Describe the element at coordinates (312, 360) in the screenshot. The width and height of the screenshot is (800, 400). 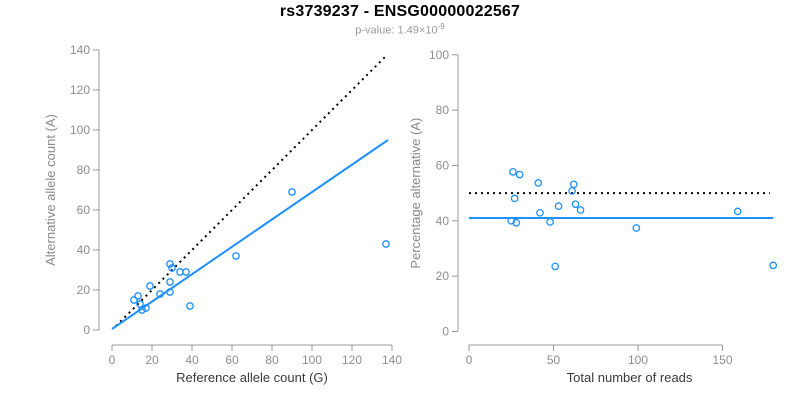
I see `left-x-tick-label: 100` at that location.